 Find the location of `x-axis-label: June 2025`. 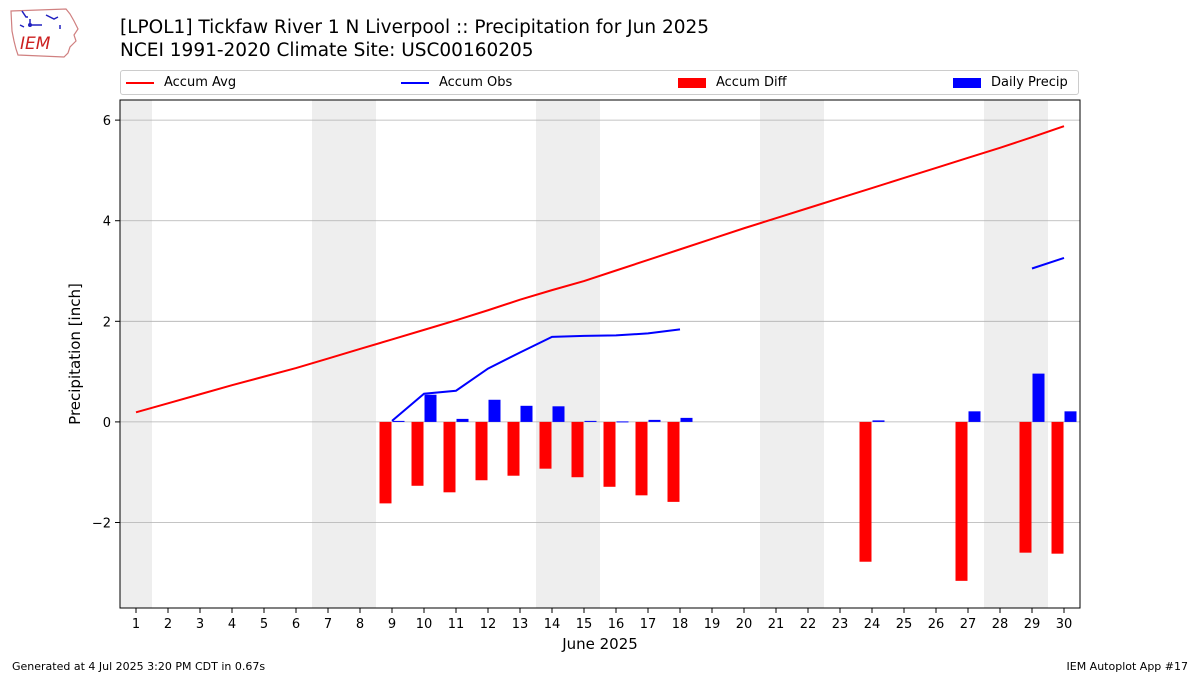

x-axis-label: June 2025 is located at coordinates (599, 644).